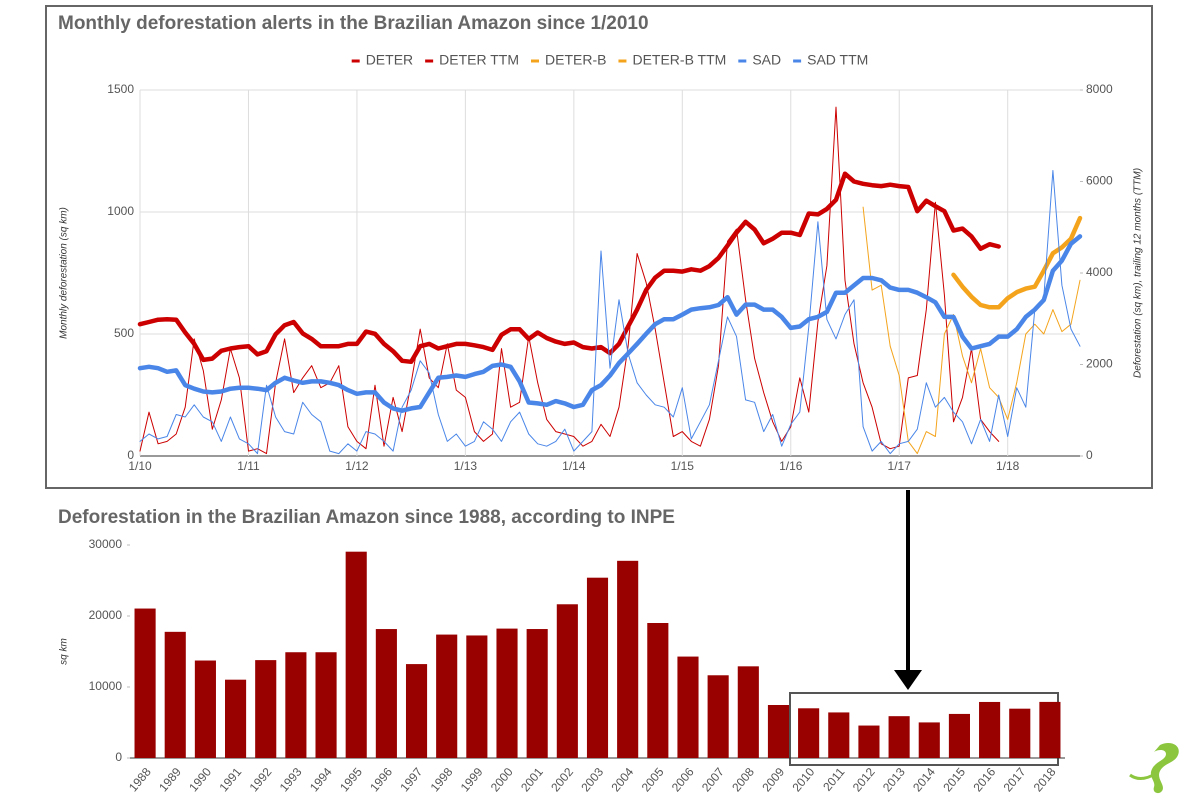 This screenshot has height=800, width=1200. I want to click on y2-tick-label: 6000, so click(1099, 181).